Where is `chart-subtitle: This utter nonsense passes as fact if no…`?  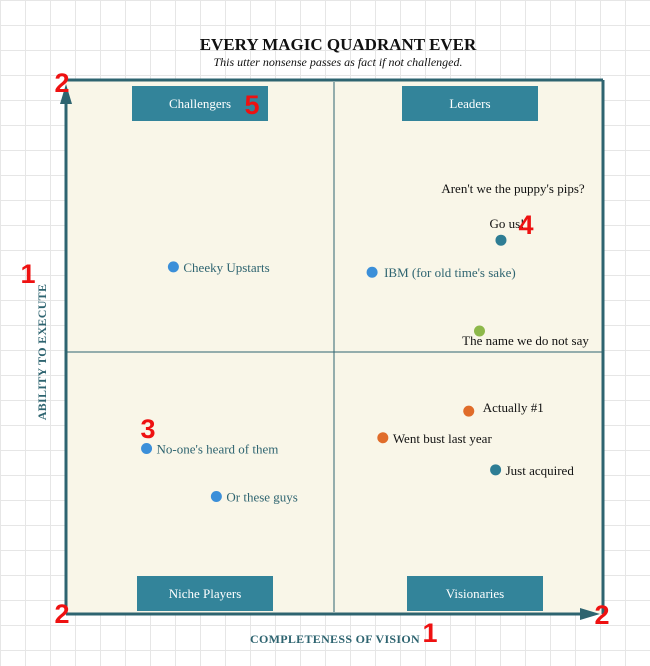 chart-subtitle: This utter nonsense passes as fact if no… is located at coordinates (338, 62).